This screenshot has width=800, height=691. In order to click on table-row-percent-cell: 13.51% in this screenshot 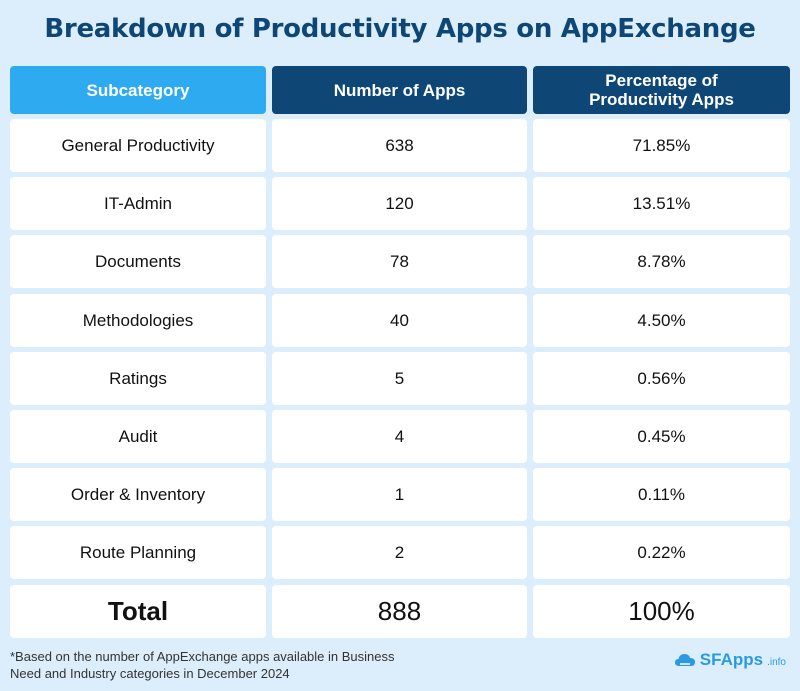, I will do `click(661, 203)`.